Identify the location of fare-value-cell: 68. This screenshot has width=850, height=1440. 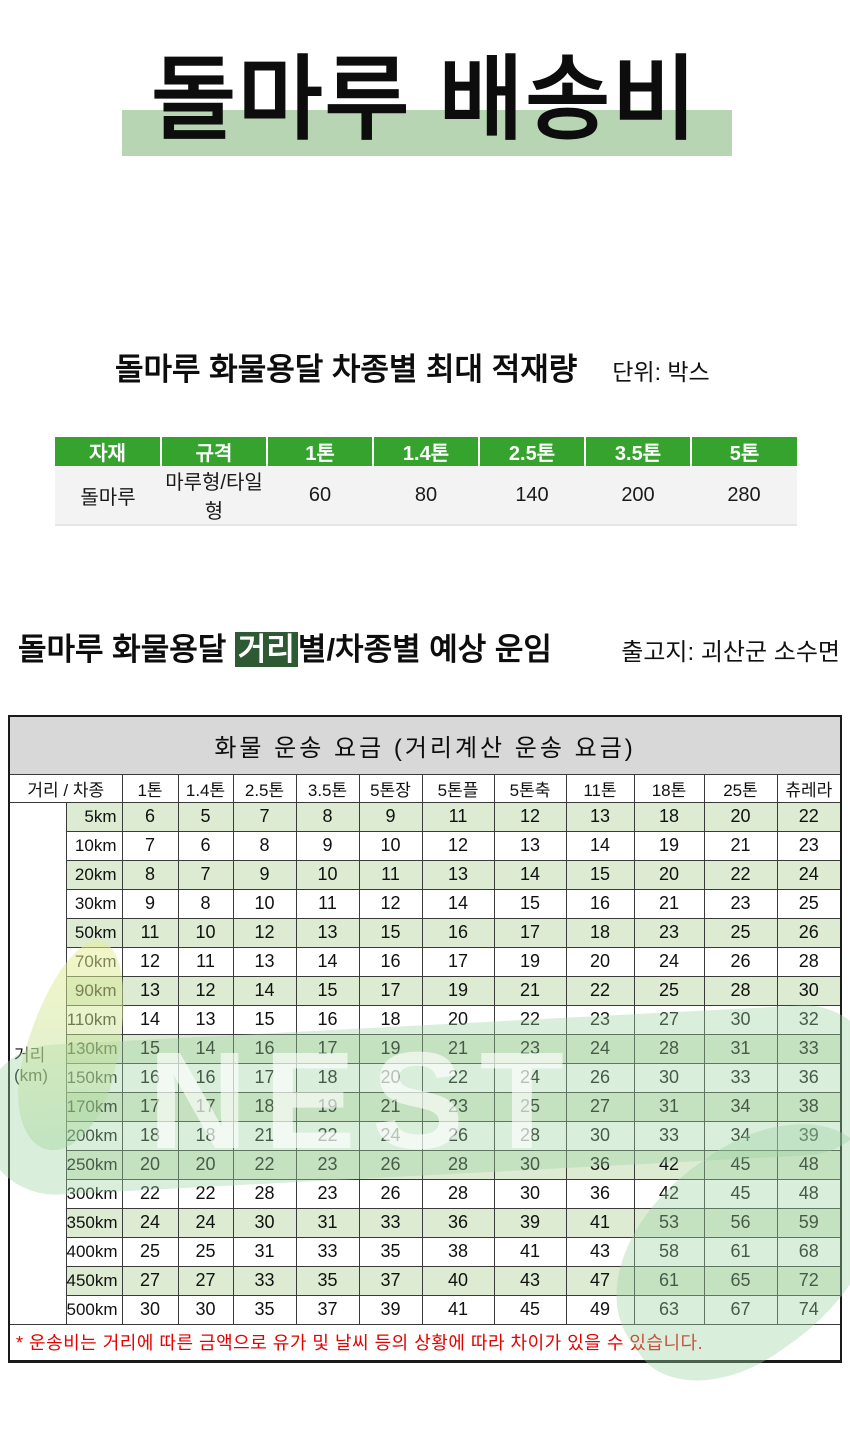
(809, 1251).